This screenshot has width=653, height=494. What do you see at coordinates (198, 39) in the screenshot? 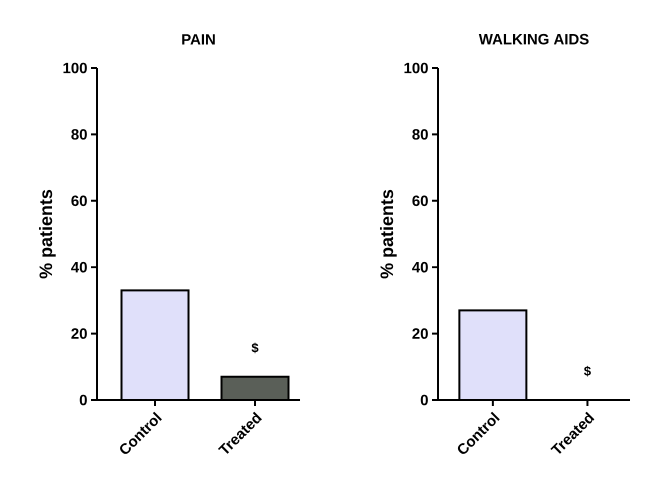
I see `chart-title: PAIN` at bounding box center [198, 39].